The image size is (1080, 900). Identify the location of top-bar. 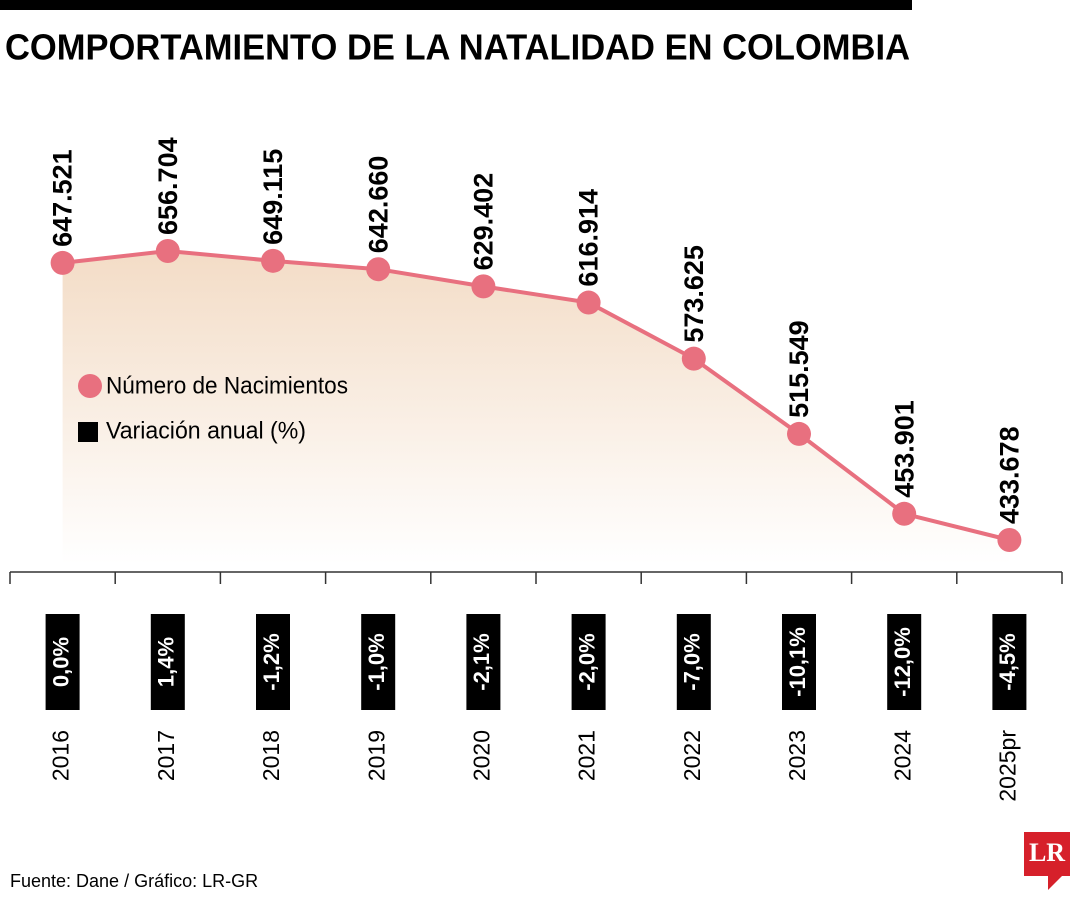
(456, 5).